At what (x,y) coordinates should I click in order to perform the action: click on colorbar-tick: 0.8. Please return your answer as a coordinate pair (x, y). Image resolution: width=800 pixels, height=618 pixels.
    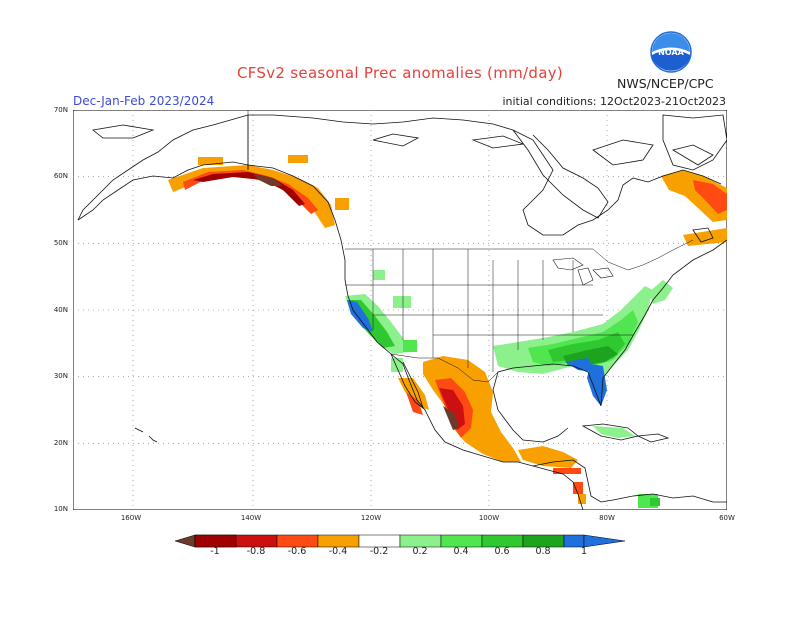
    Looking at the image, I should click on (543, 551).